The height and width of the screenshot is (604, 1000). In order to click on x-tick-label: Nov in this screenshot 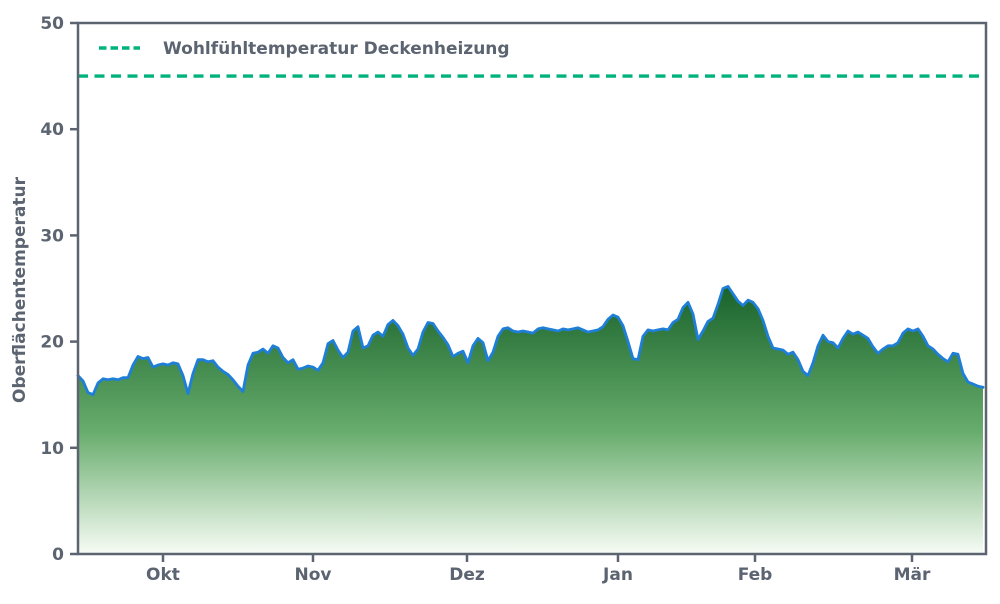, I will do `click(312, 575)`.